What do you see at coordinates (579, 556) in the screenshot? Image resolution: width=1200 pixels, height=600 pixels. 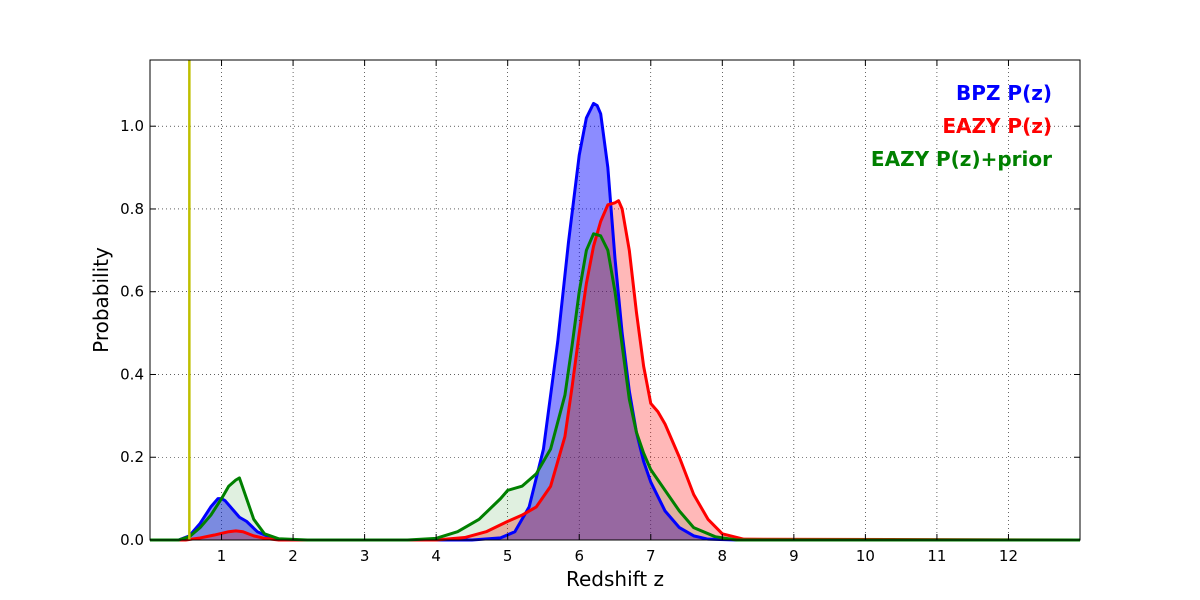 I see `x-tick-label: 6` at bounding box center [579, 556].